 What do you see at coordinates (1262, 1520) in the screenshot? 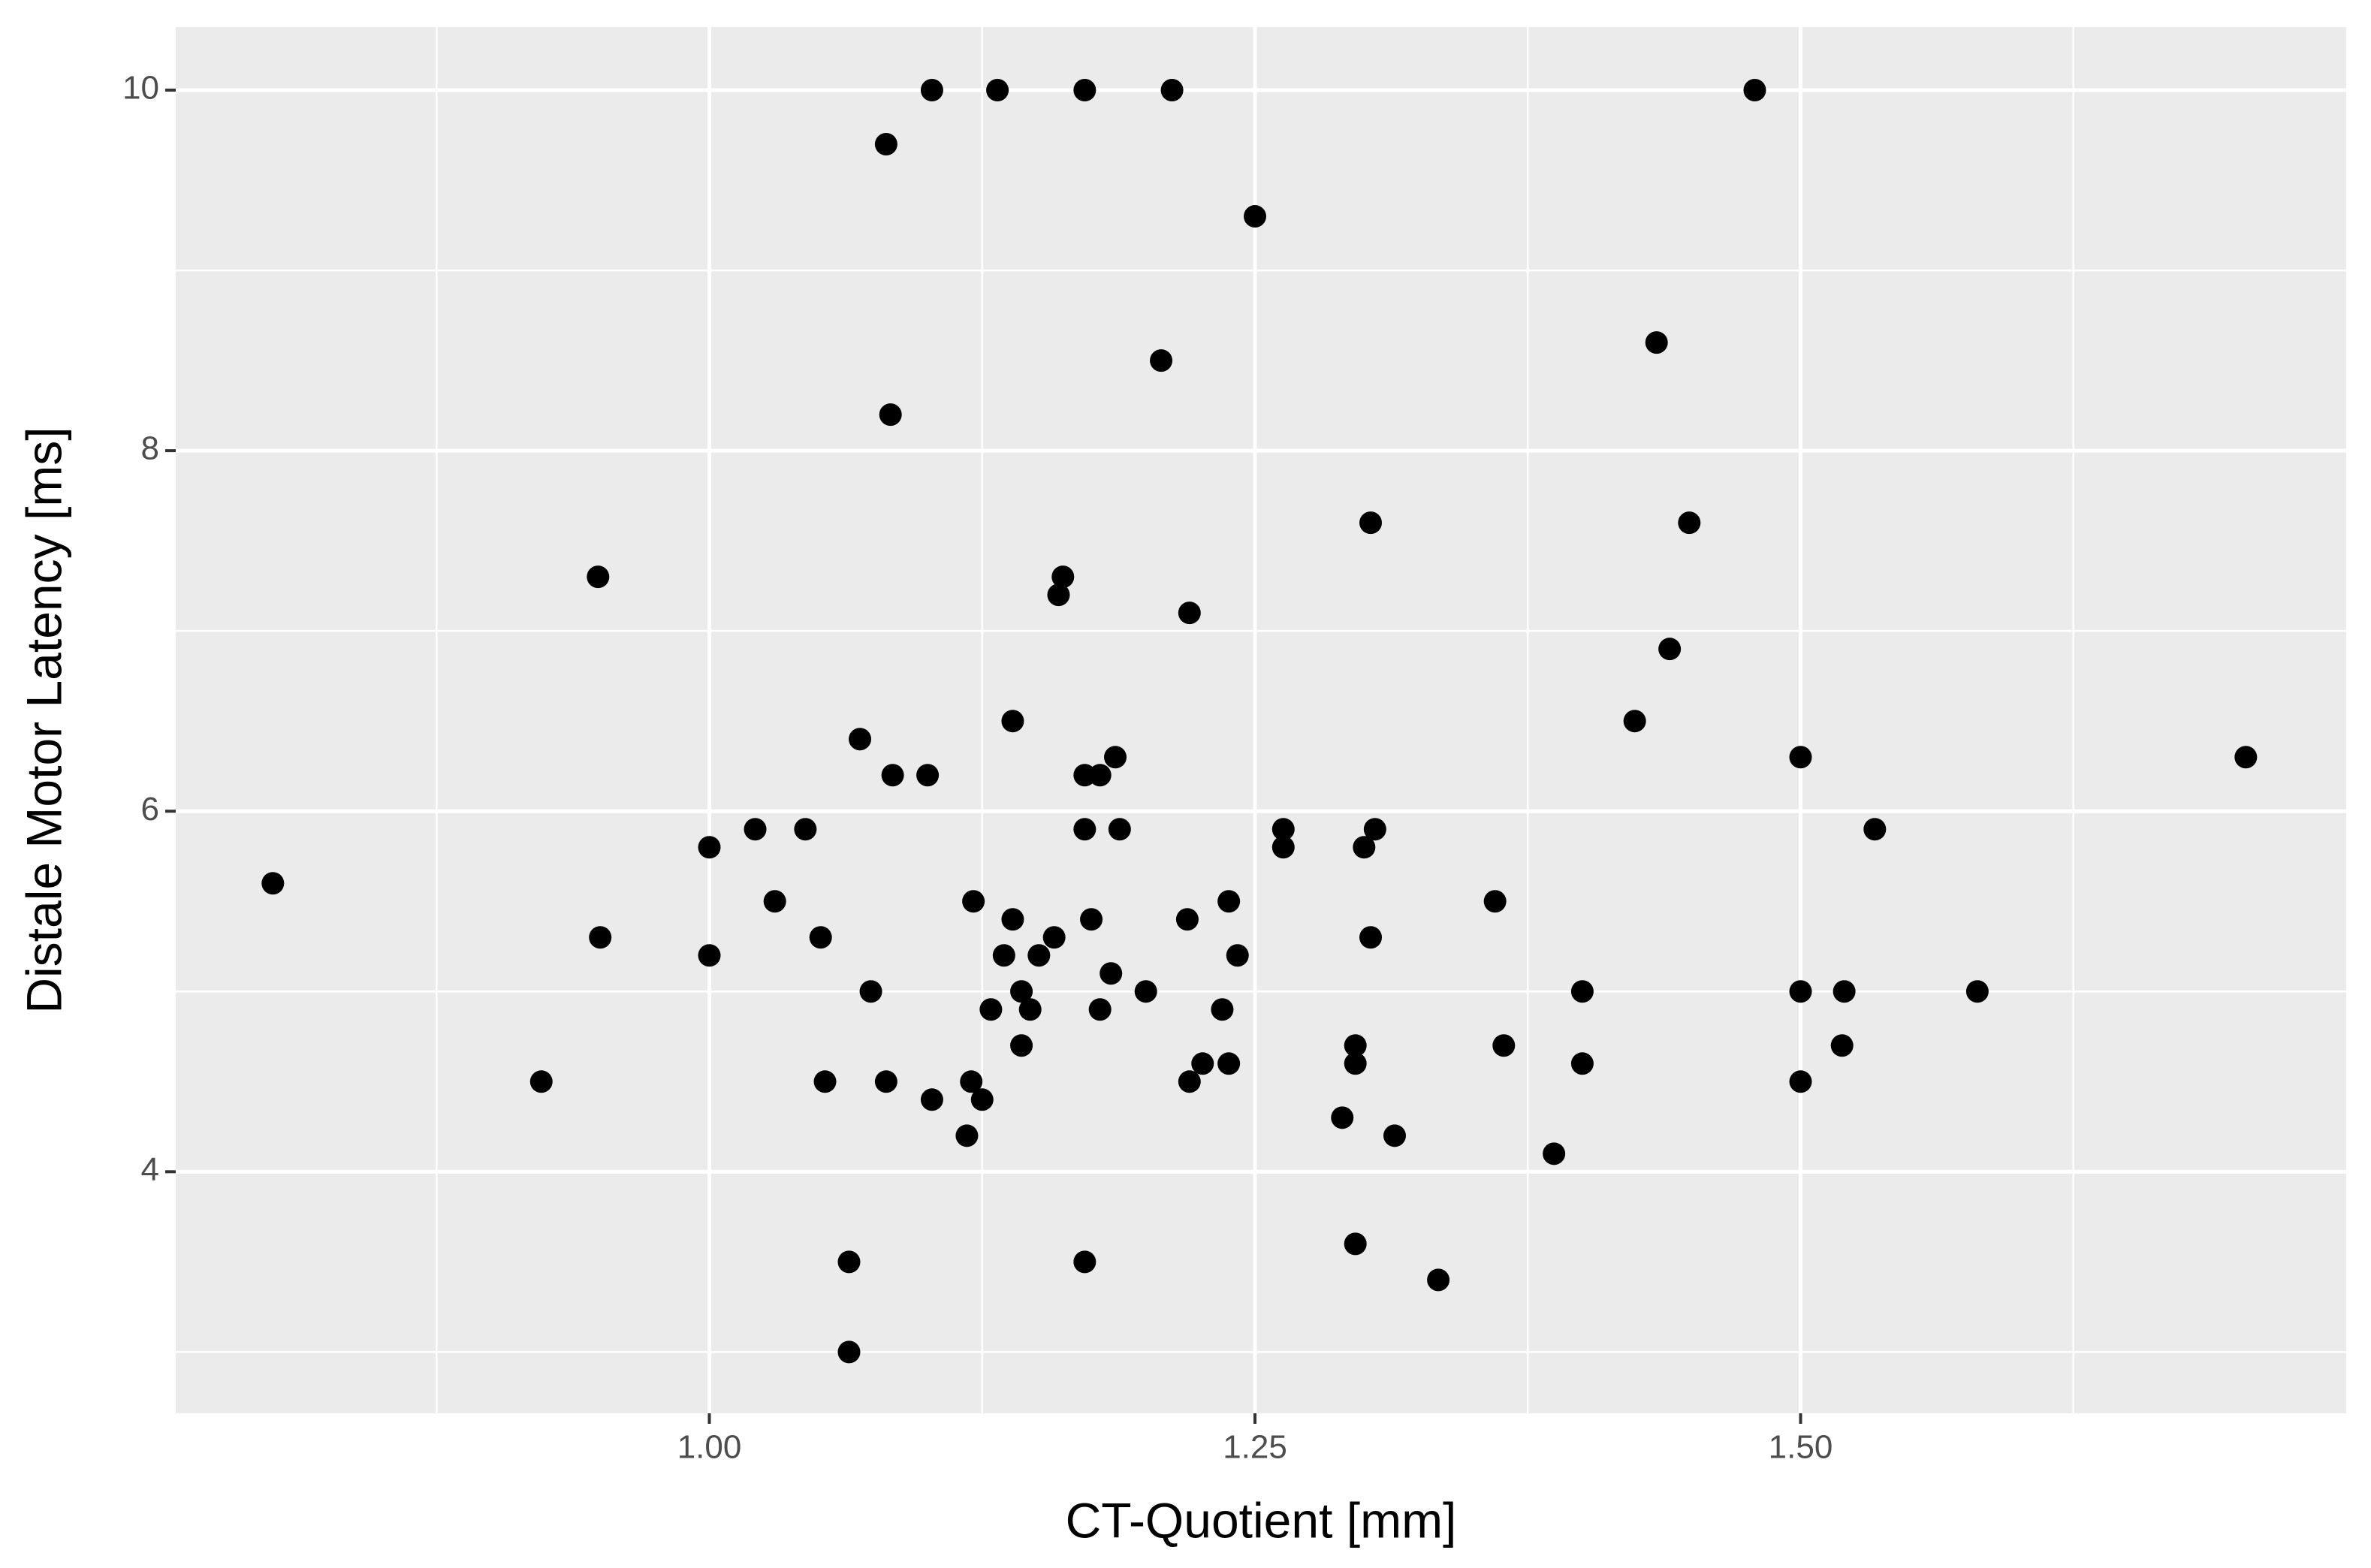
I see `x-axis-title: CT-Quotient [mm]` at bounding box center [1262, 1520].